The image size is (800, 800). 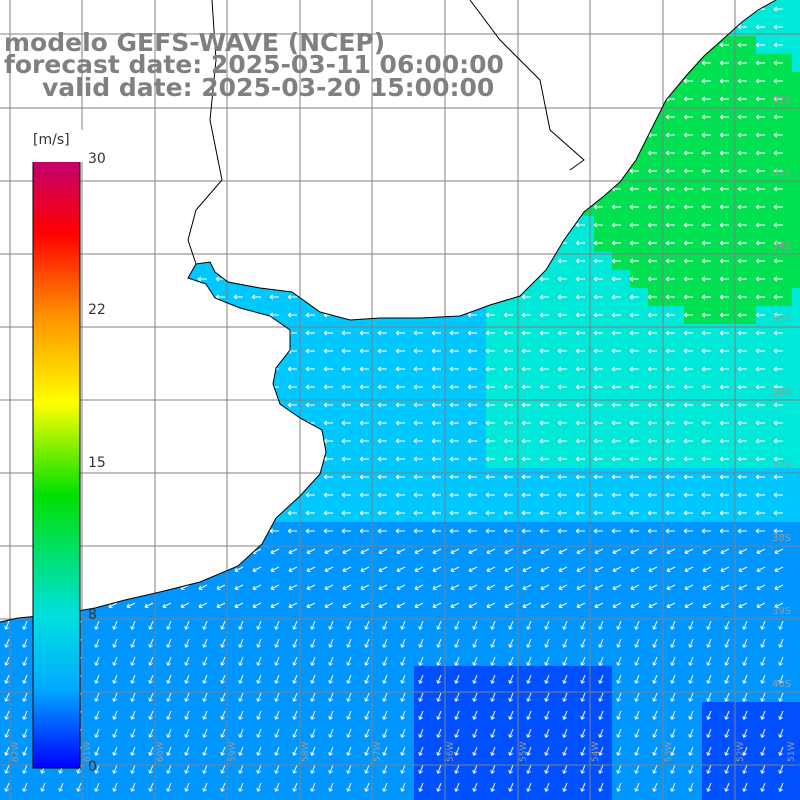 What do you see at coordinates (97, 310) in the screenshot?
I see `colorbar-tick-22: 22` at bounding box center [97, 310].